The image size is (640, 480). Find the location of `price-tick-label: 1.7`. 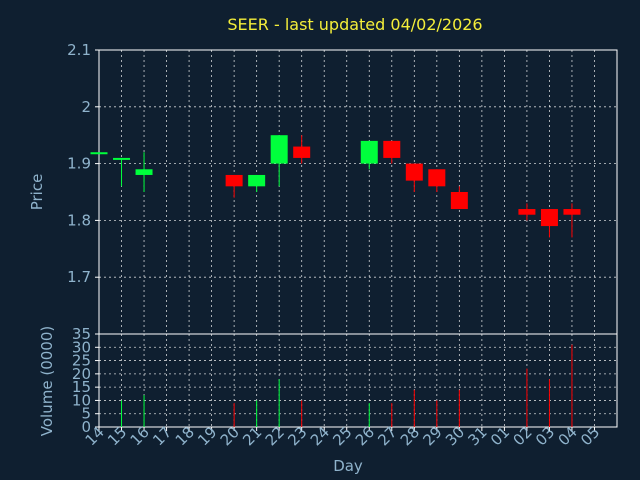

price-tick-label: 1.7 is located at coordinates (79, 277).